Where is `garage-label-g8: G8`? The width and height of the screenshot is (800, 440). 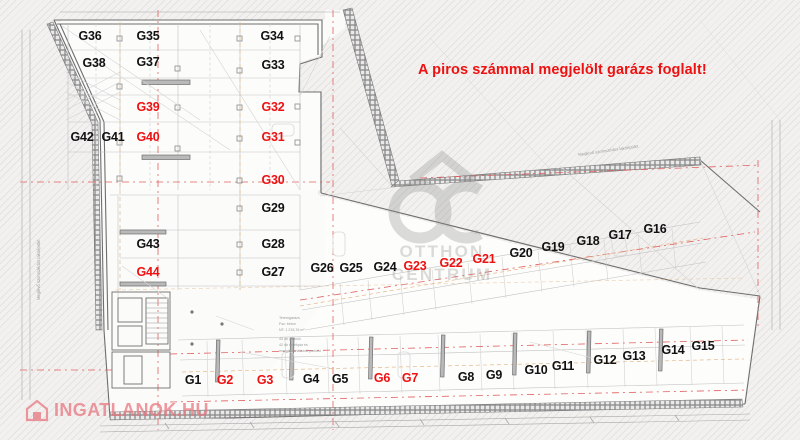
garage-label-g8: G8 is located at coordinates (466, 376).